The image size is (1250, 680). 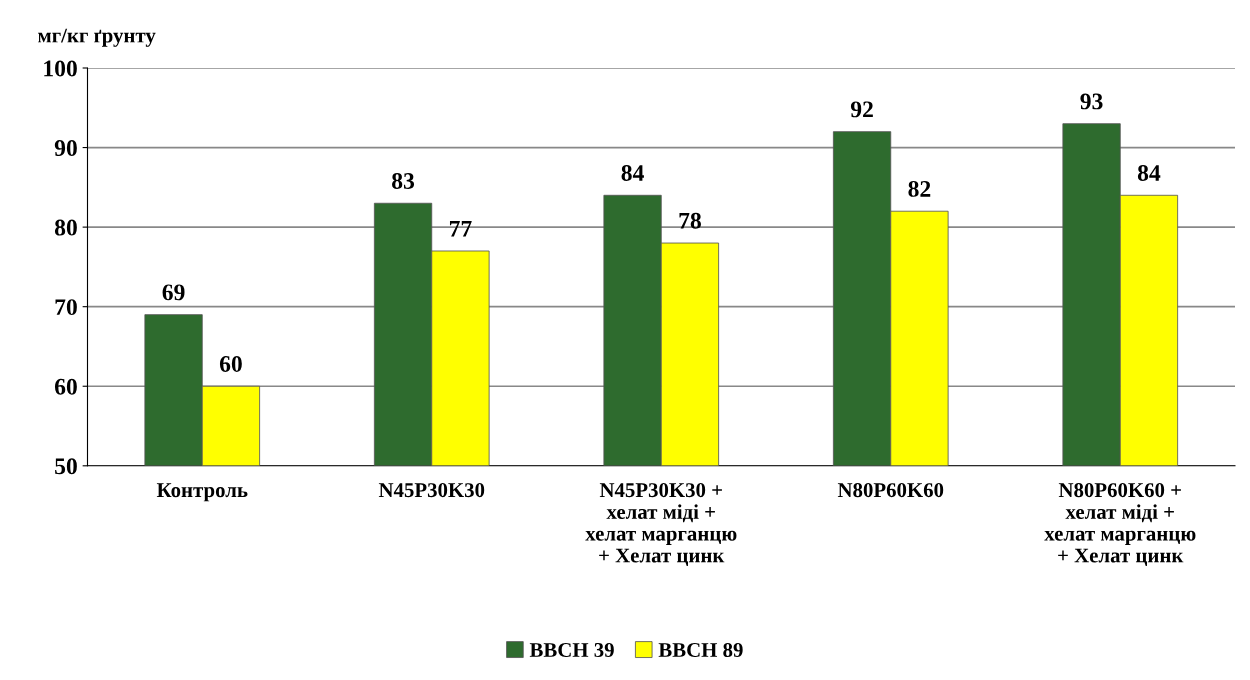 What do you see at coordinates (460, 228) in the screenshot?
I see `data-label: 77` at bounding box center [460, 228].